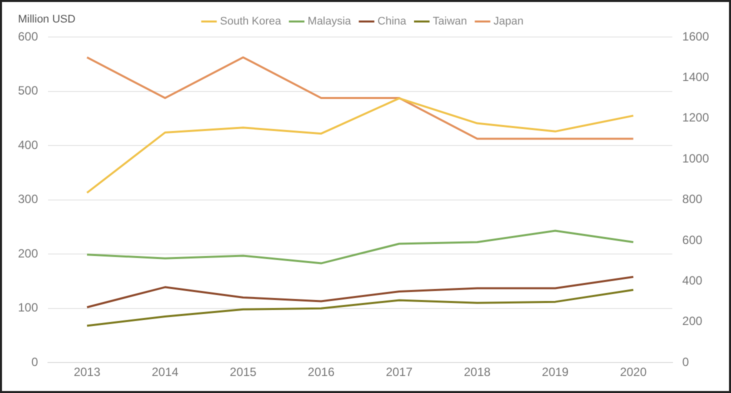  I want to click on y2-tick-label: 1200, so click(696, 117).